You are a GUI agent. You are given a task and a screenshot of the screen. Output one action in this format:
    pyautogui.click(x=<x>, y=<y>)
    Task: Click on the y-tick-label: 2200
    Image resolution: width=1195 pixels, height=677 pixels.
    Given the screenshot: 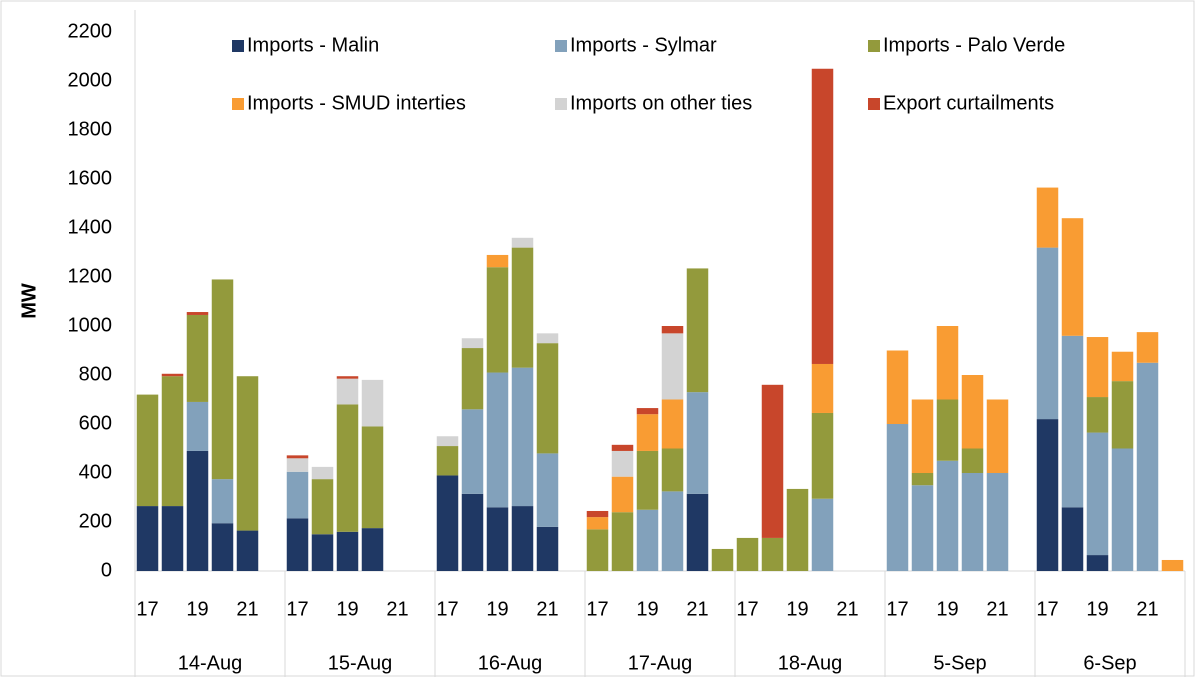 What is the action you would take?
    pyautogui.click(x=90, y=31)
    